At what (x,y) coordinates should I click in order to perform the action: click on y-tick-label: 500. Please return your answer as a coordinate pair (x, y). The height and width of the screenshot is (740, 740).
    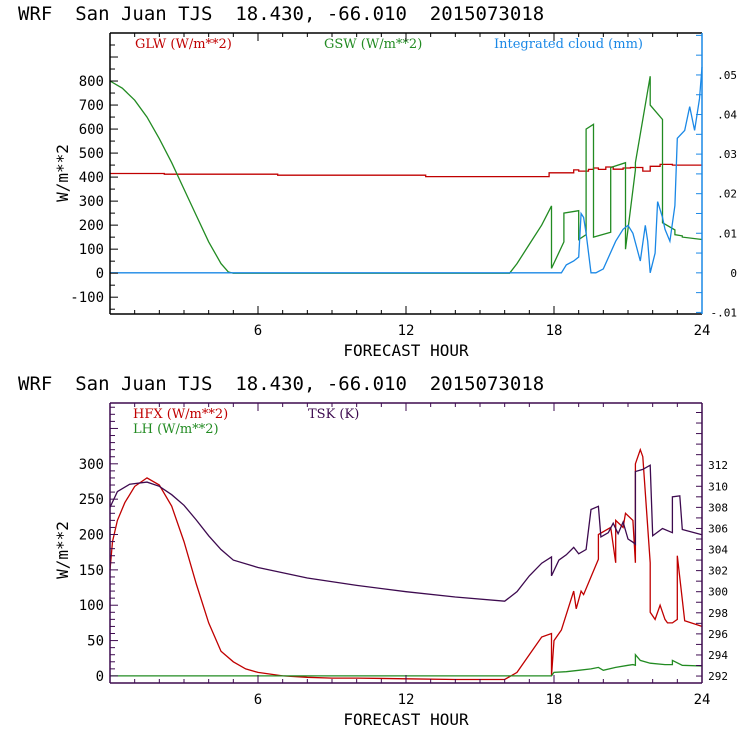
    Looking at the image, I should click on (91, 154).